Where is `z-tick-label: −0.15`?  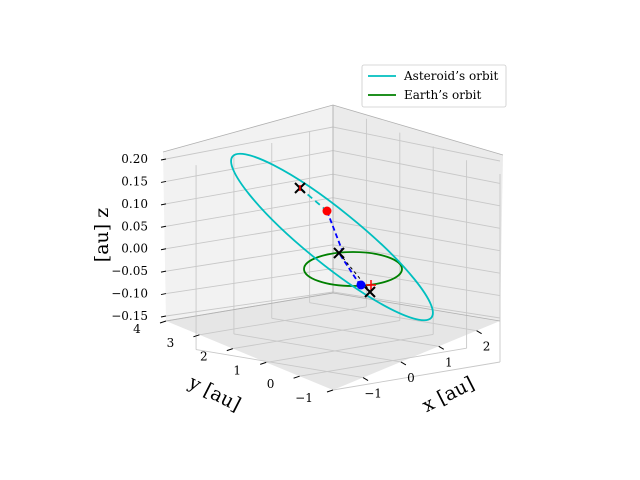
z-tick-label: −0.15 is located at coordinates (129, 316).